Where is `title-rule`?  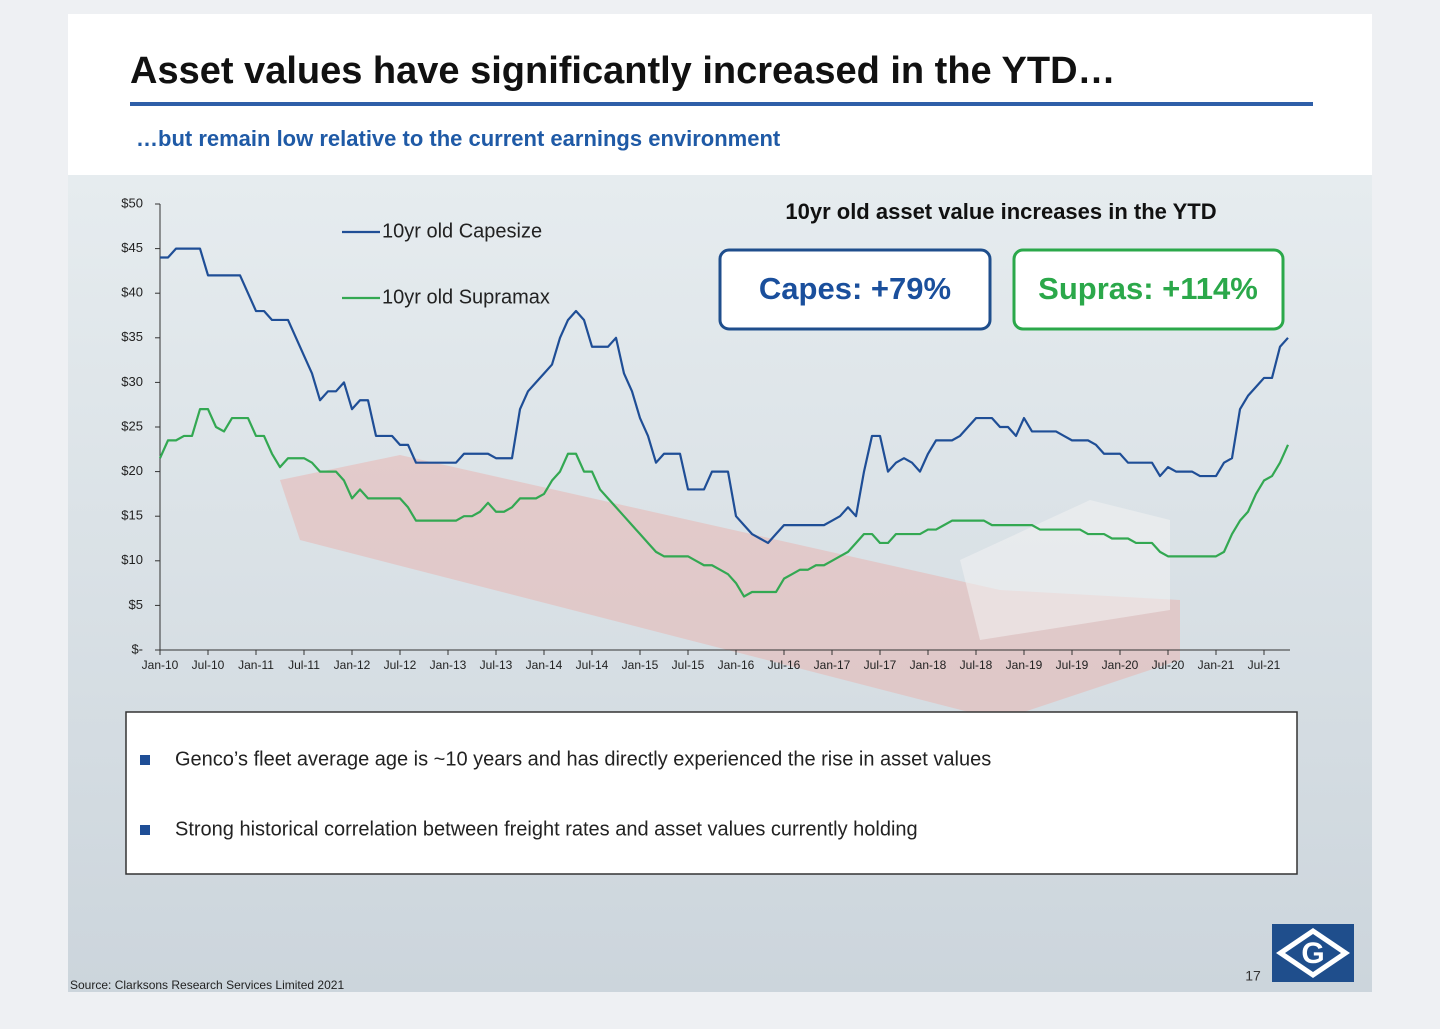
title-rule is located at coordinates (721, 104).